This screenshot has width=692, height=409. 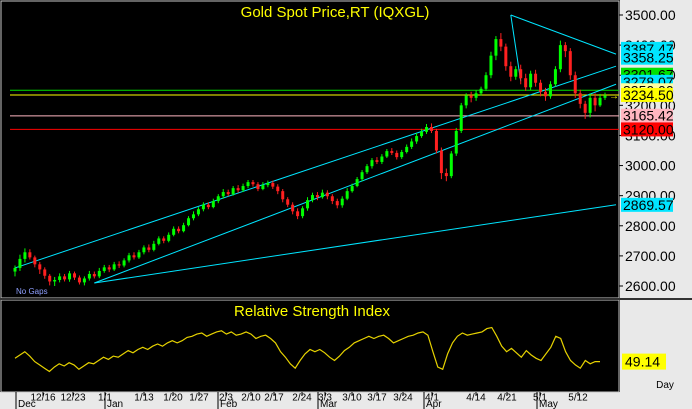 What do you see at coordinates (72, 398) in the screenshot?
I see `x-tick-label: 12/23` at bounding box center [72, 398].